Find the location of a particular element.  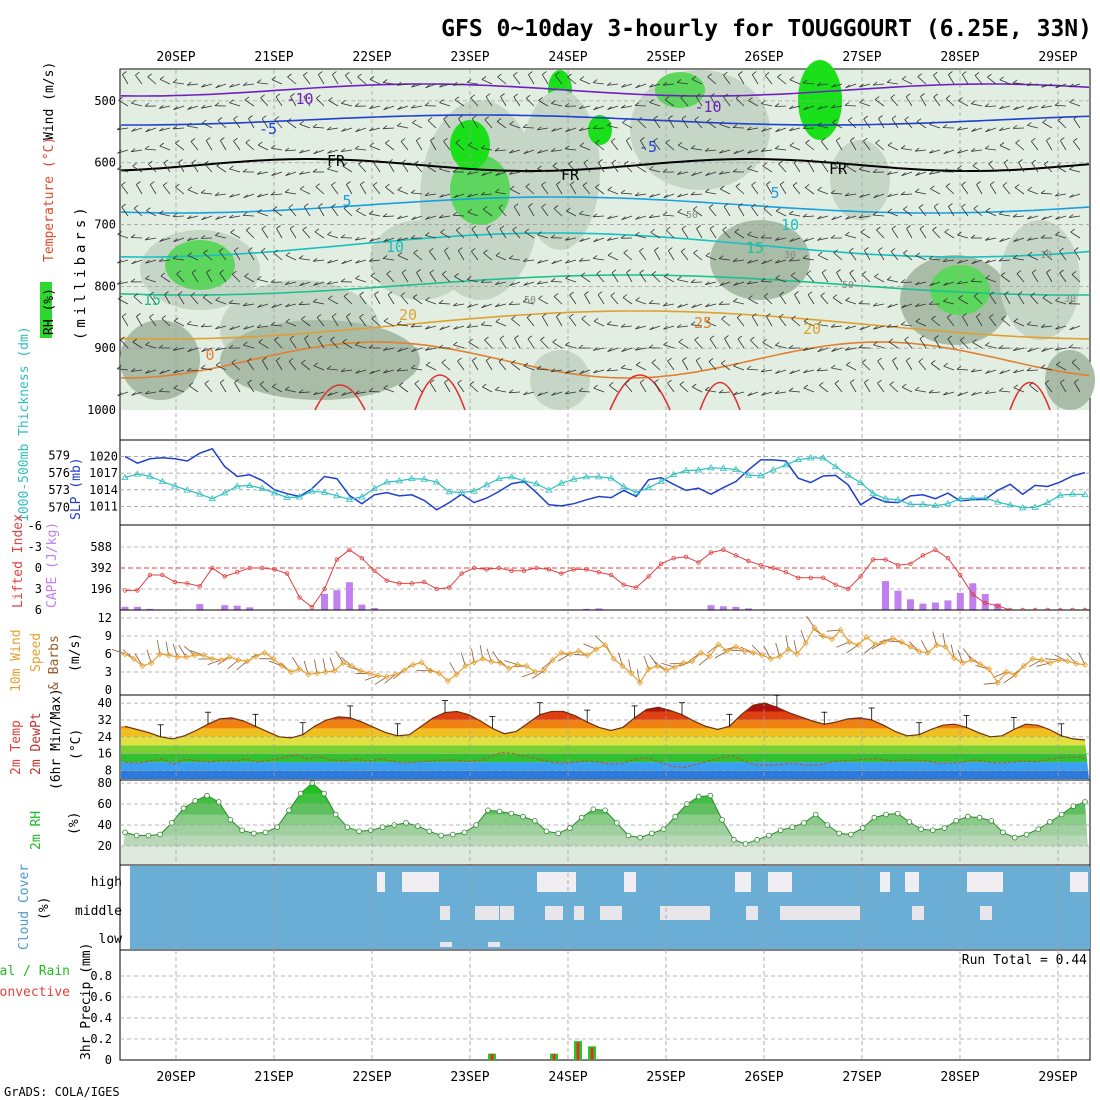

tick-label: 573 is located at coordinates (59, 490).